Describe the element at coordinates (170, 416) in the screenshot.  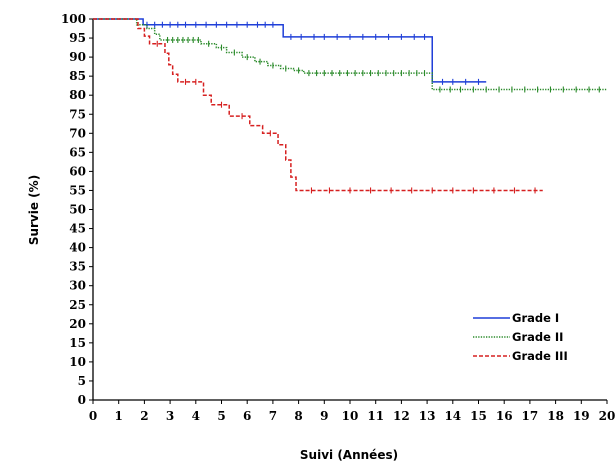
I see `x-tick-label: 3` at that location.